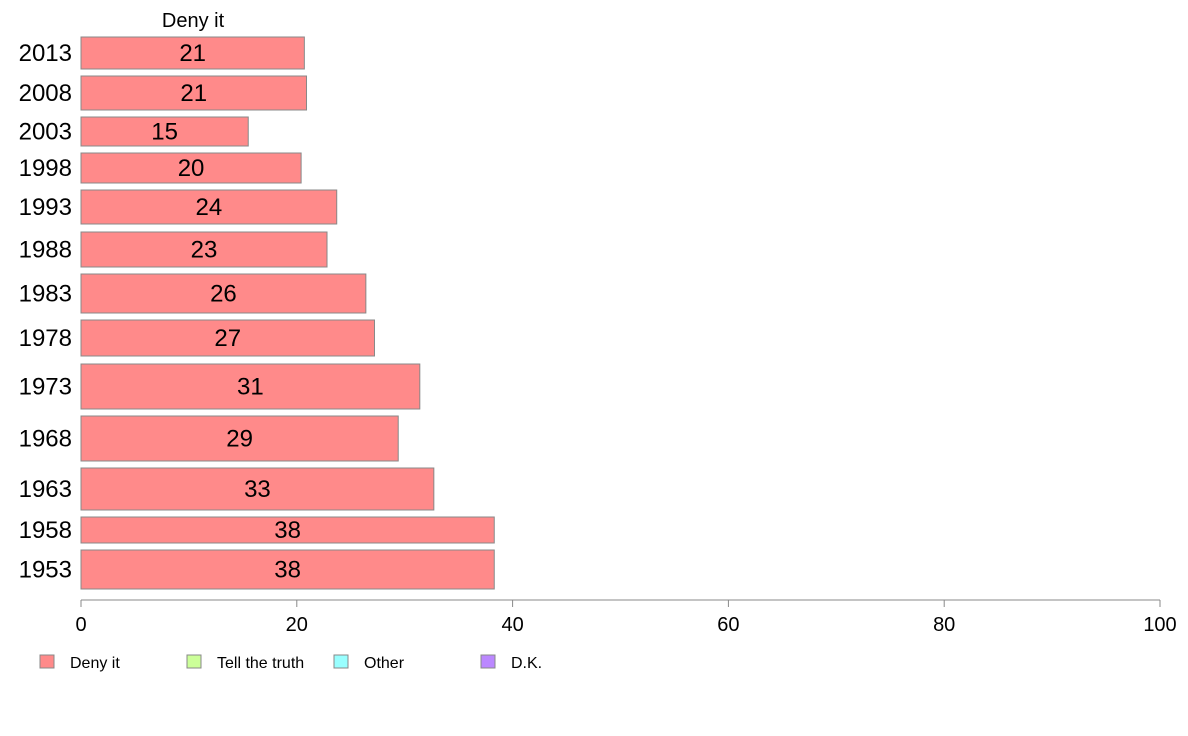 Image resolution: width=1188 pixels, height=736 pixels. What do you see at coordinates (512, 625) in the screenshot?
I see `x-tick-label-40: 40` at bounding box center [512, 625].